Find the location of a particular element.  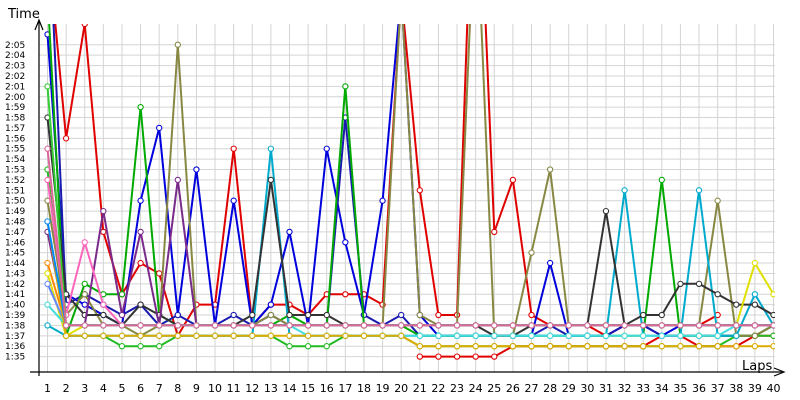

y-tick-label: 1:44 is located at coordinates (15, 264).